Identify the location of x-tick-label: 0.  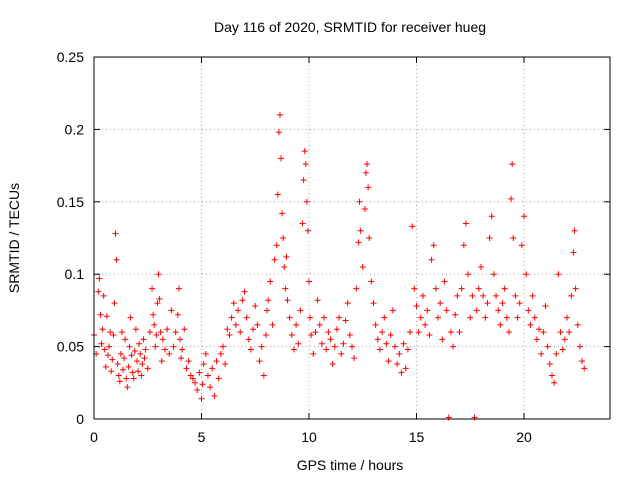
(94, 437).